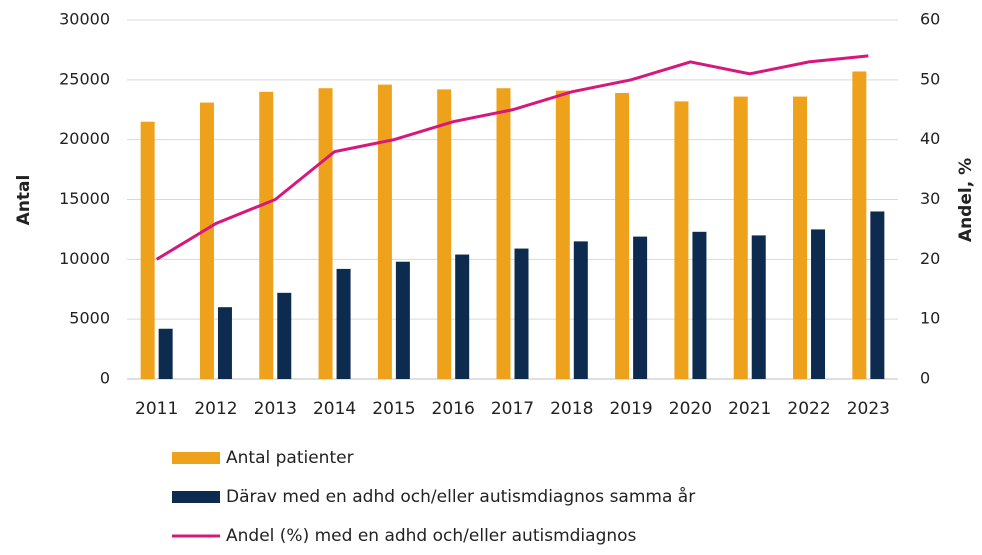  What do you see at coordinates (290, 458) in the screenshot?
I see `legend-label: Antal patienter` at bounding box center [290, 458].